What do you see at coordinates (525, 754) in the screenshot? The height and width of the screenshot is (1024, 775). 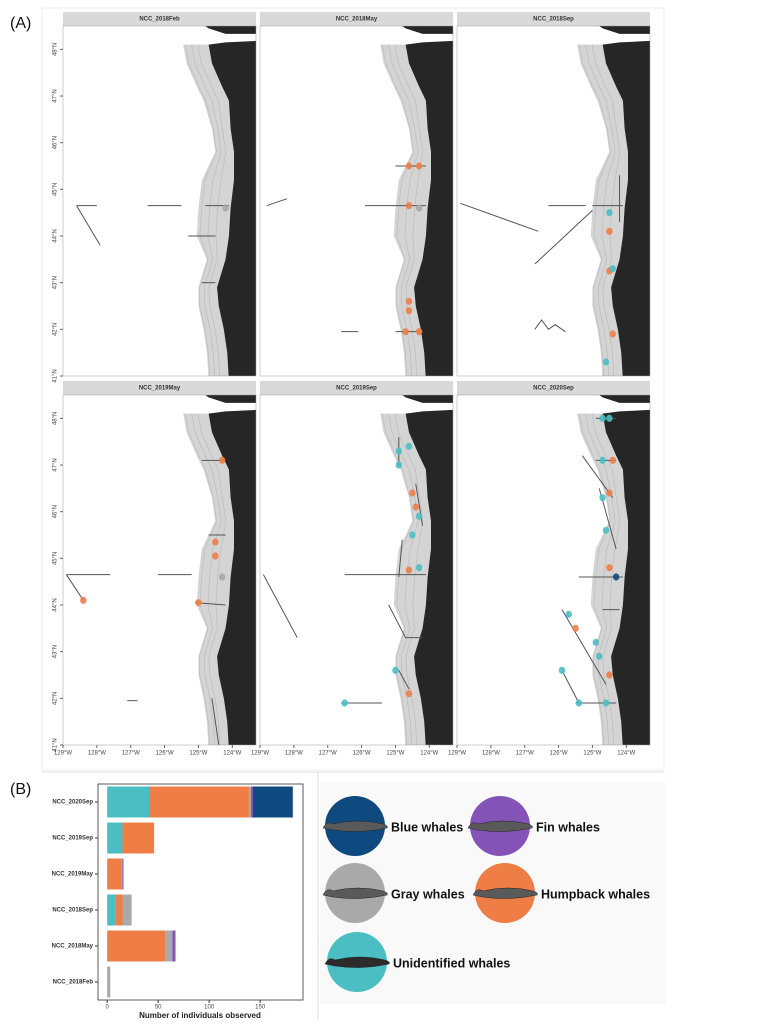 I see `x-tick-label: 127°W` at bounding box center [525, 754].